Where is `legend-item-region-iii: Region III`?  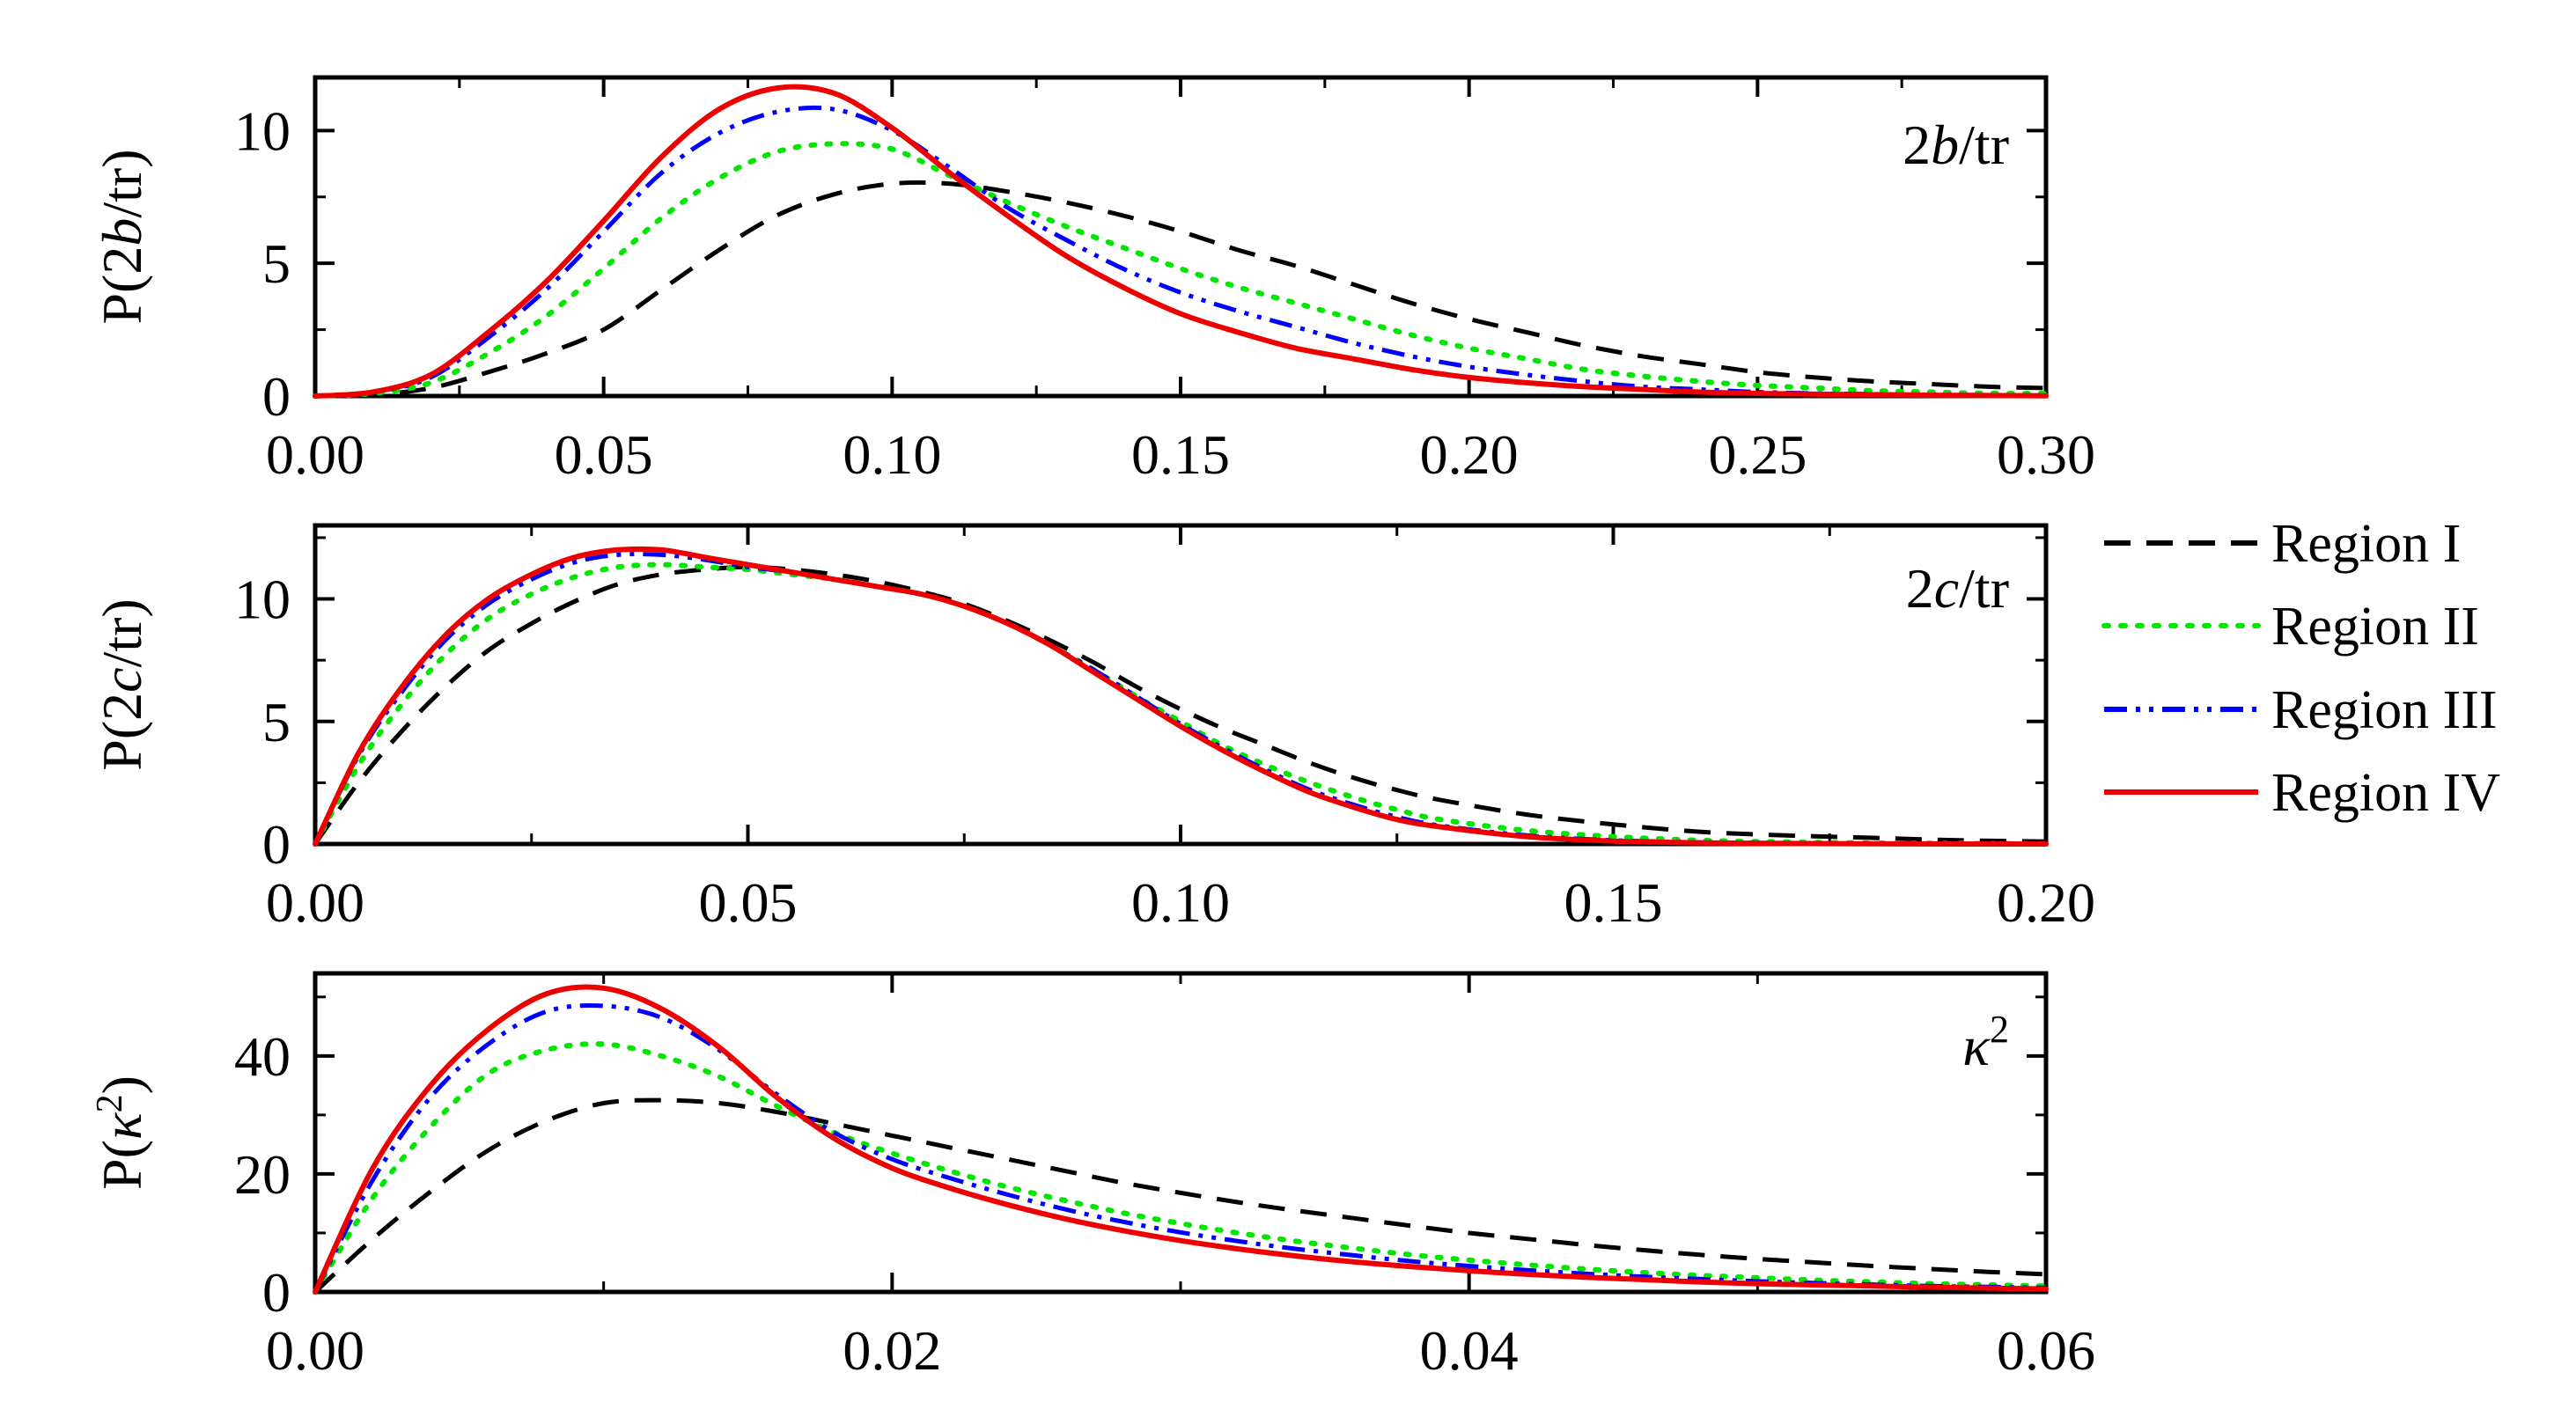
legend-item-region-iii: Region III is located at coordinates (2301, 710).